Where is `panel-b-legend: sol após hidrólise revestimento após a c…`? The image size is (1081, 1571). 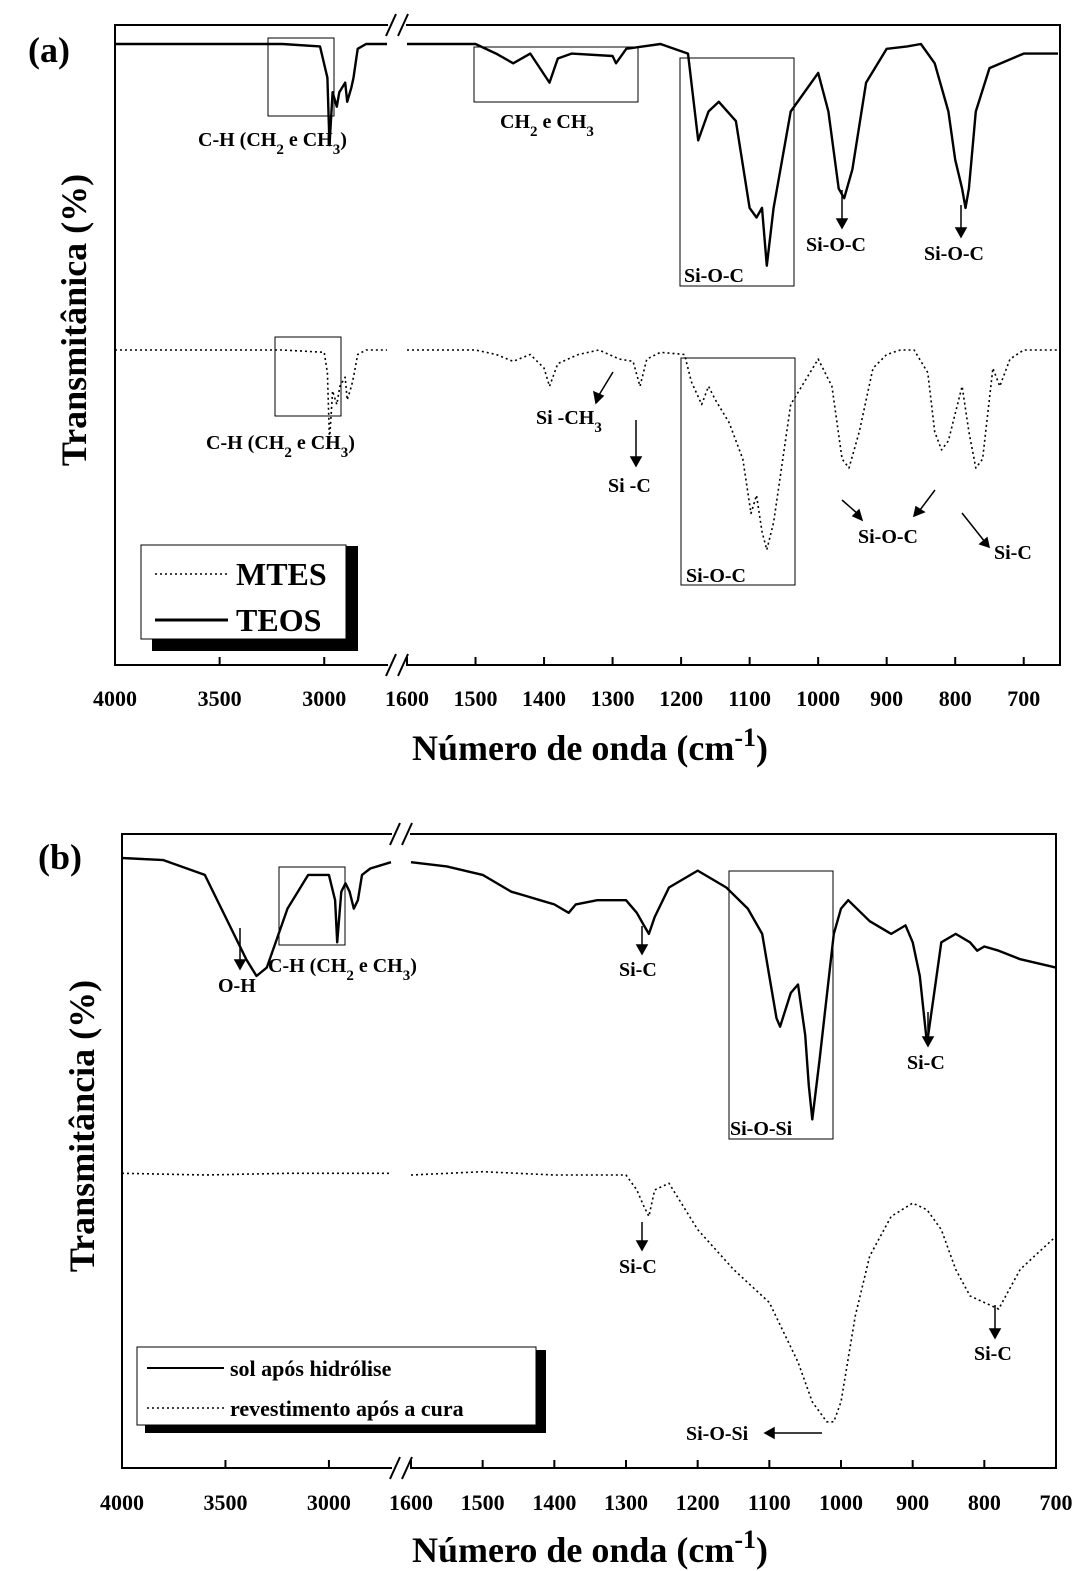
panel-b-legend: sol após hidrólise revestimento após a c… is located at coordinates (341, 1389).